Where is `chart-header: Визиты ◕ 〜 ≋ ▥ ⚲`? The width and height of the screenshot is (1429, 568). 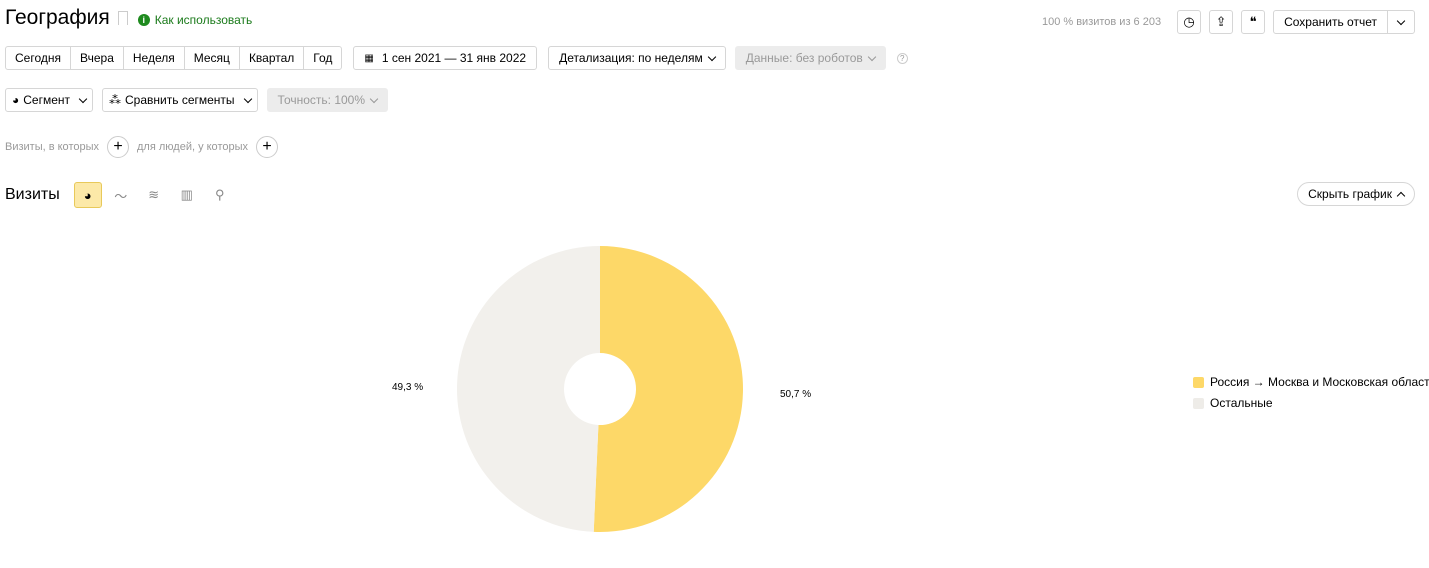
chart-header: Визиты ◕ 〜 ≋ ▥ ⚲ is located at coordinates (119, 195).